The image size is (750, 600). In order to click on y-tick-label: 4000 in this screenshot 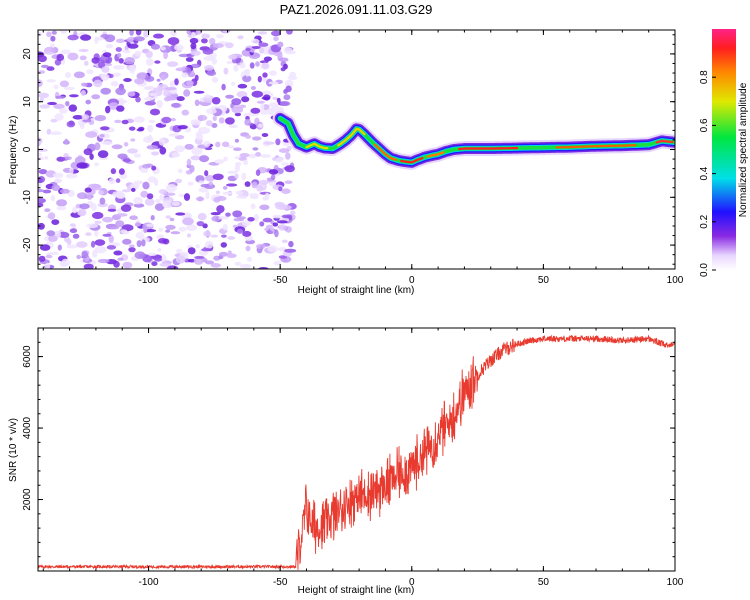, I will do `click(27, 427)`.